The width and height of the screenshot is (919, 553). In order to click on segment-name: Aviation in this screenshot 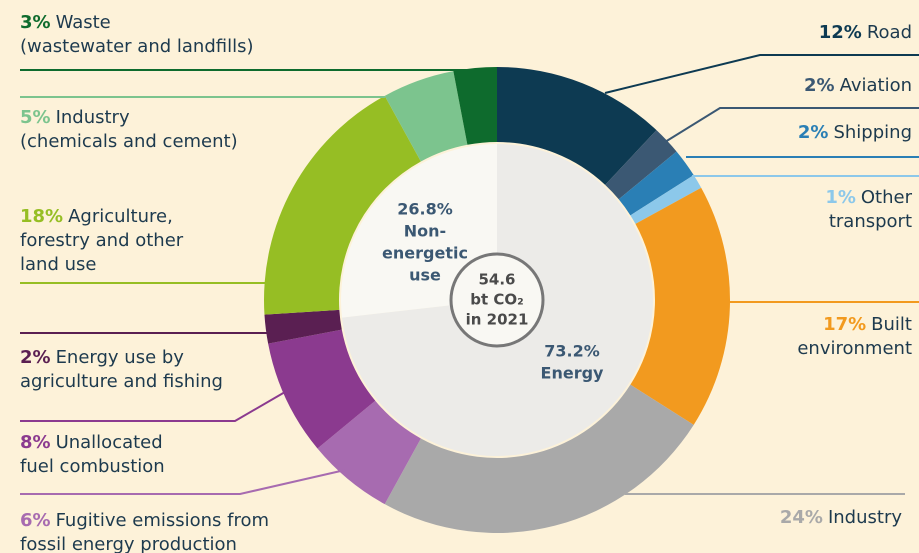, I will do `click(876, 85)`.